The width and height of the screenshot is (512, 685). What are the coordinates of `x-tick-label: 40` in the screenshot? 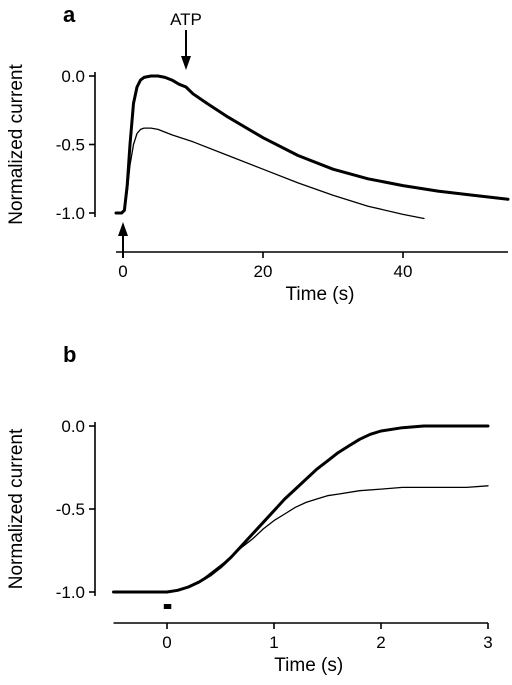 It's located at (403, 271).